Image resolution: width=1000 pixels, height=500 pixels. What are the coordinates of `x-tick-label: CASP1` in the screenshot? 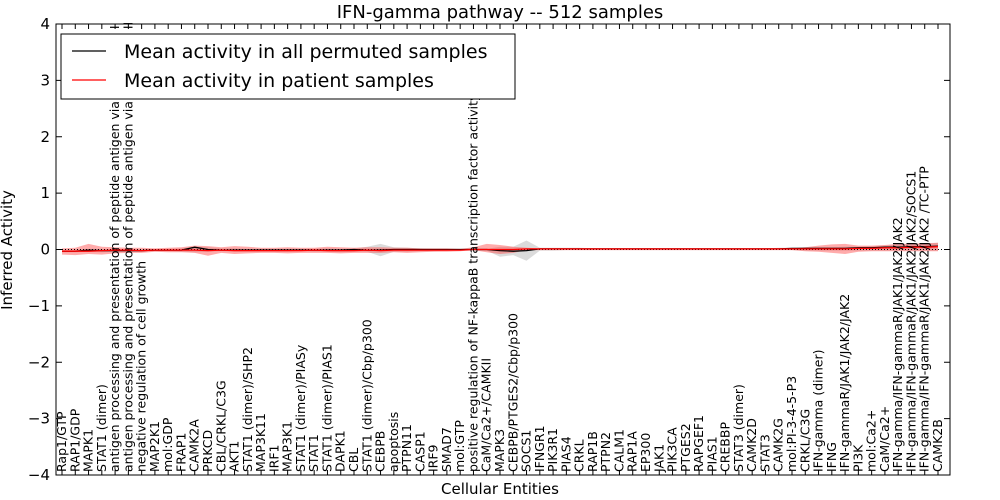 It's located at (419, 451).